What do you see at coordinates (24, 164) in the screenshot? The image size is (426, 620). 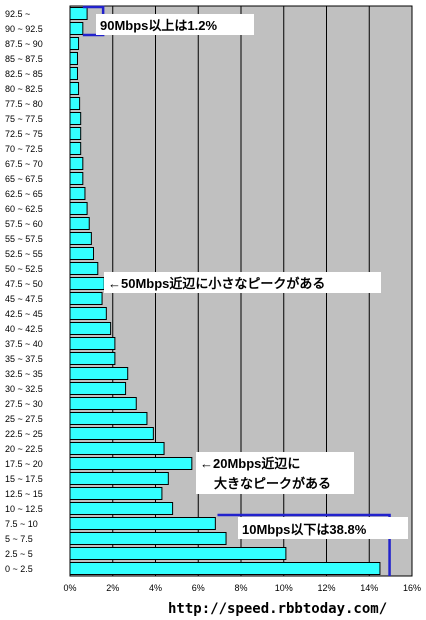 I see `category-label: 67.5 ~ 70` at bounding box center [24, 164].